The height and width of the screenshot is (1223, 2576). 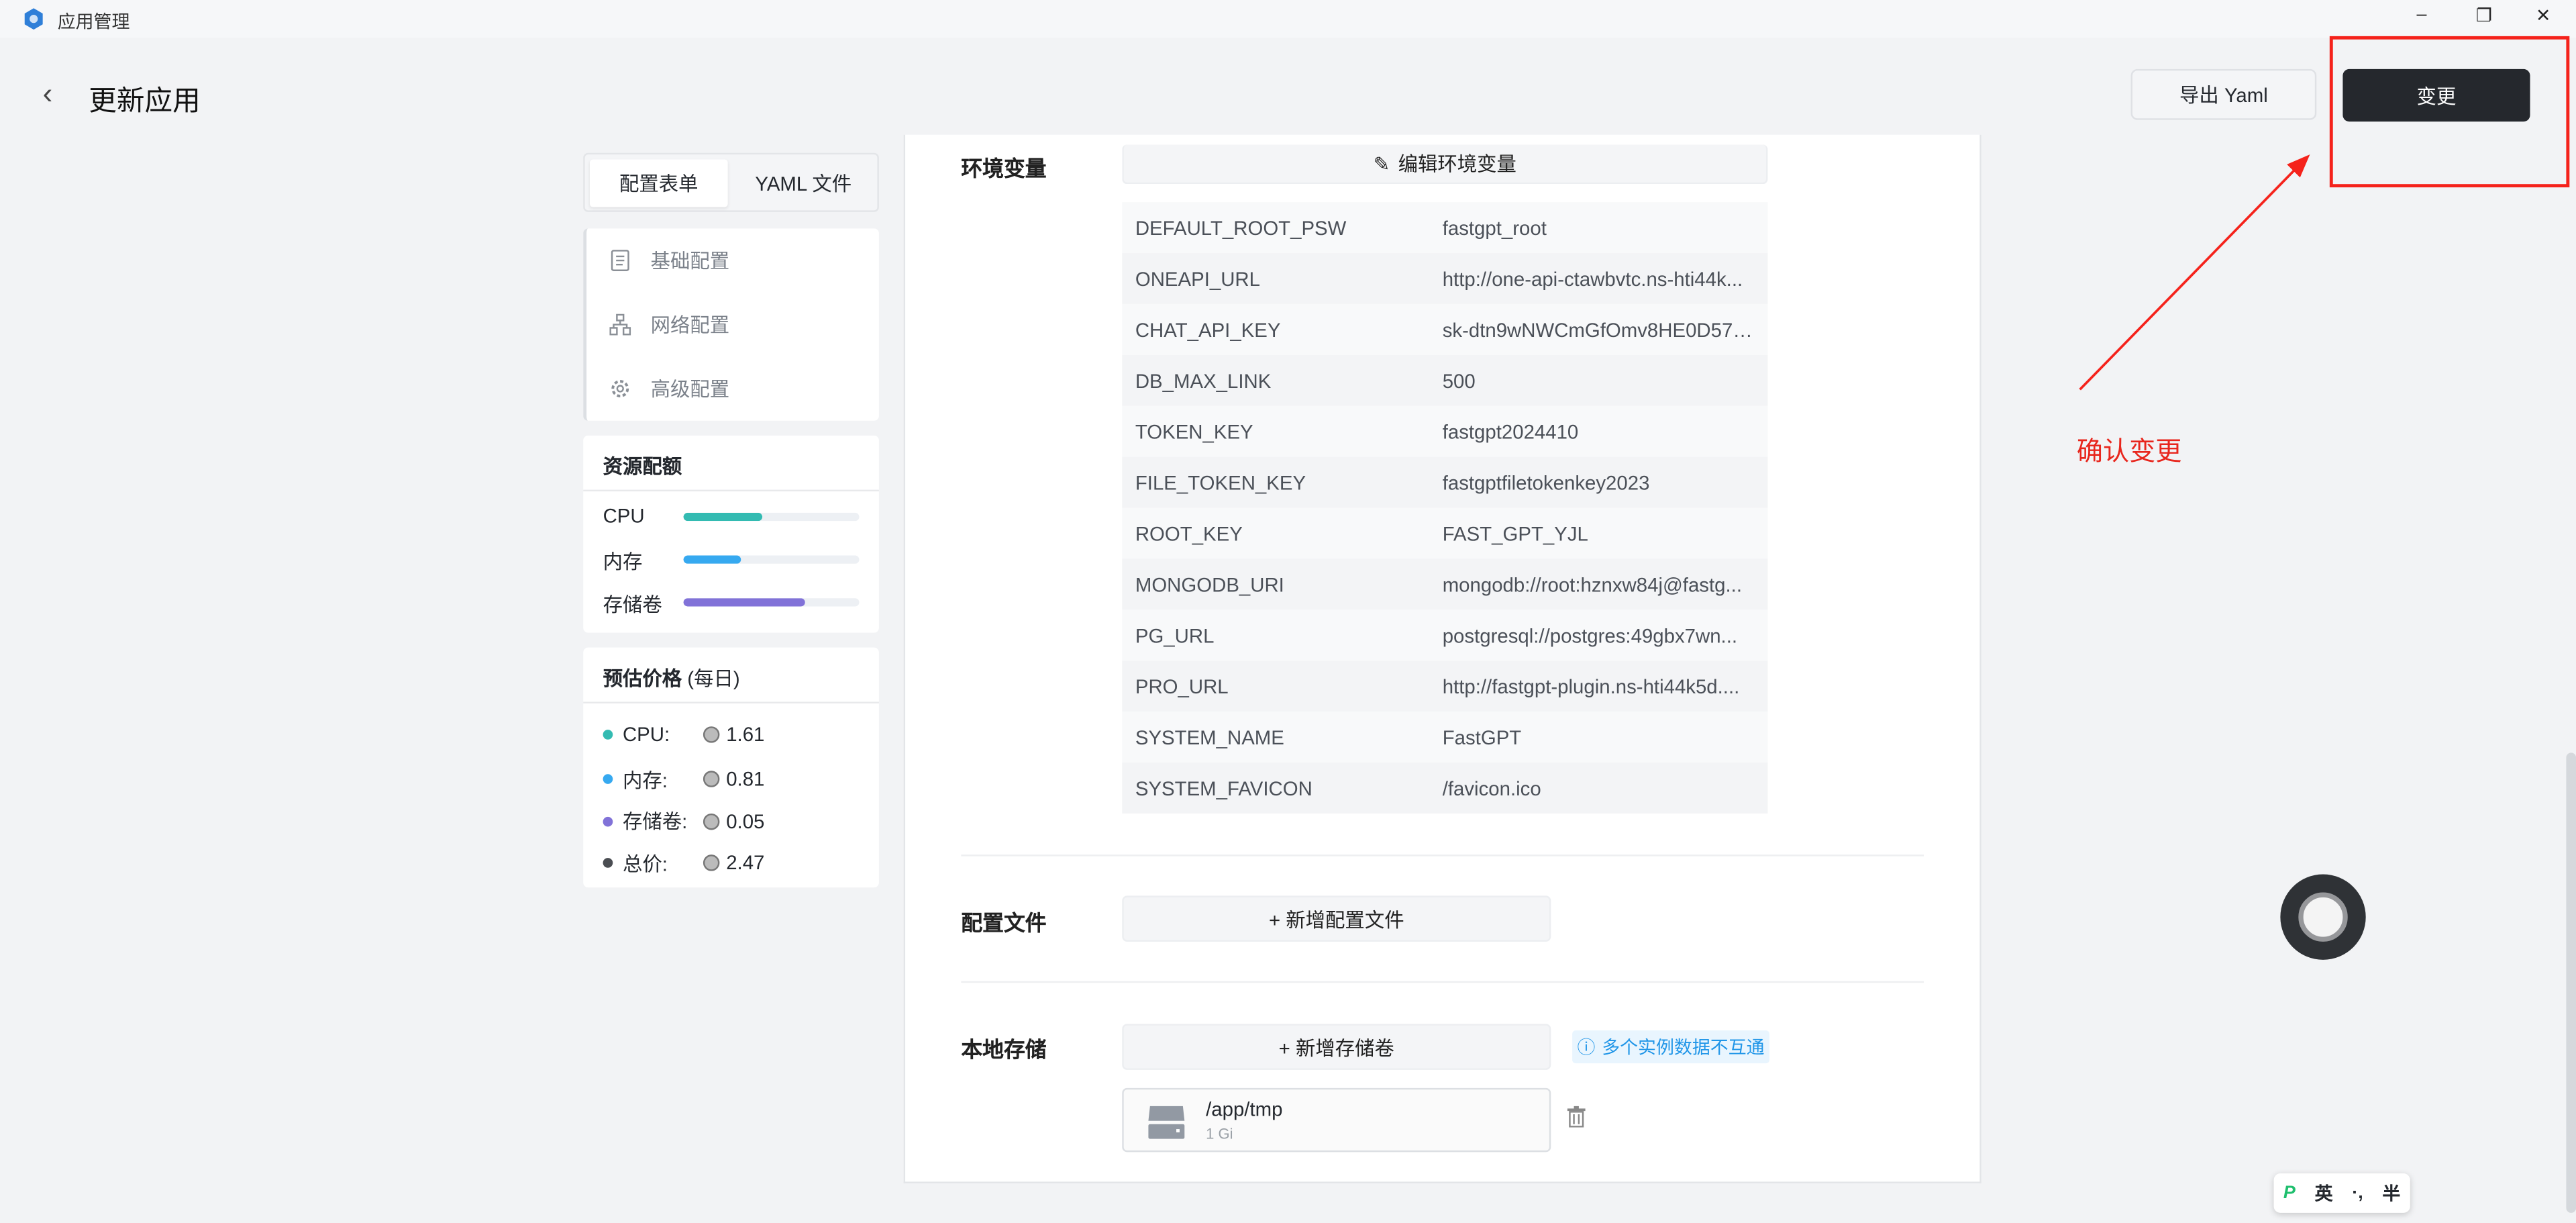 What do you see at coordinates (1576, 1117) in the screenshot?
I see `trash-icon` at bounding box center [1576, 1117].